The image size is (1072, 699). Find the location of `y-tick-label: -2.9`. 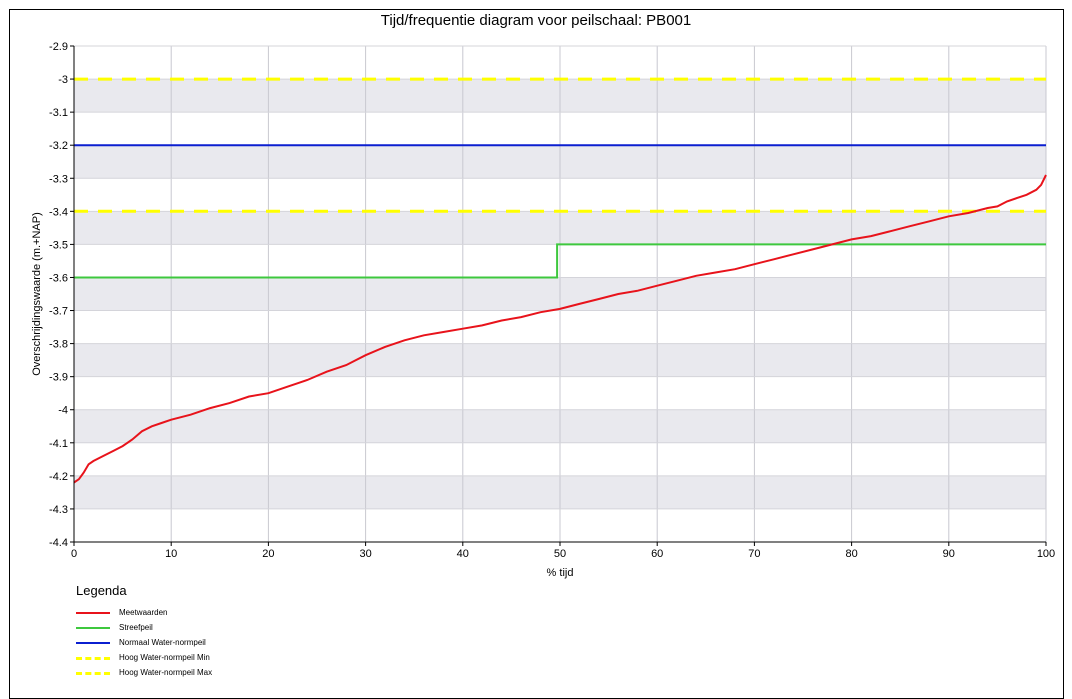

y-tick-label: -2.9 is located at coordinates (58, 47).